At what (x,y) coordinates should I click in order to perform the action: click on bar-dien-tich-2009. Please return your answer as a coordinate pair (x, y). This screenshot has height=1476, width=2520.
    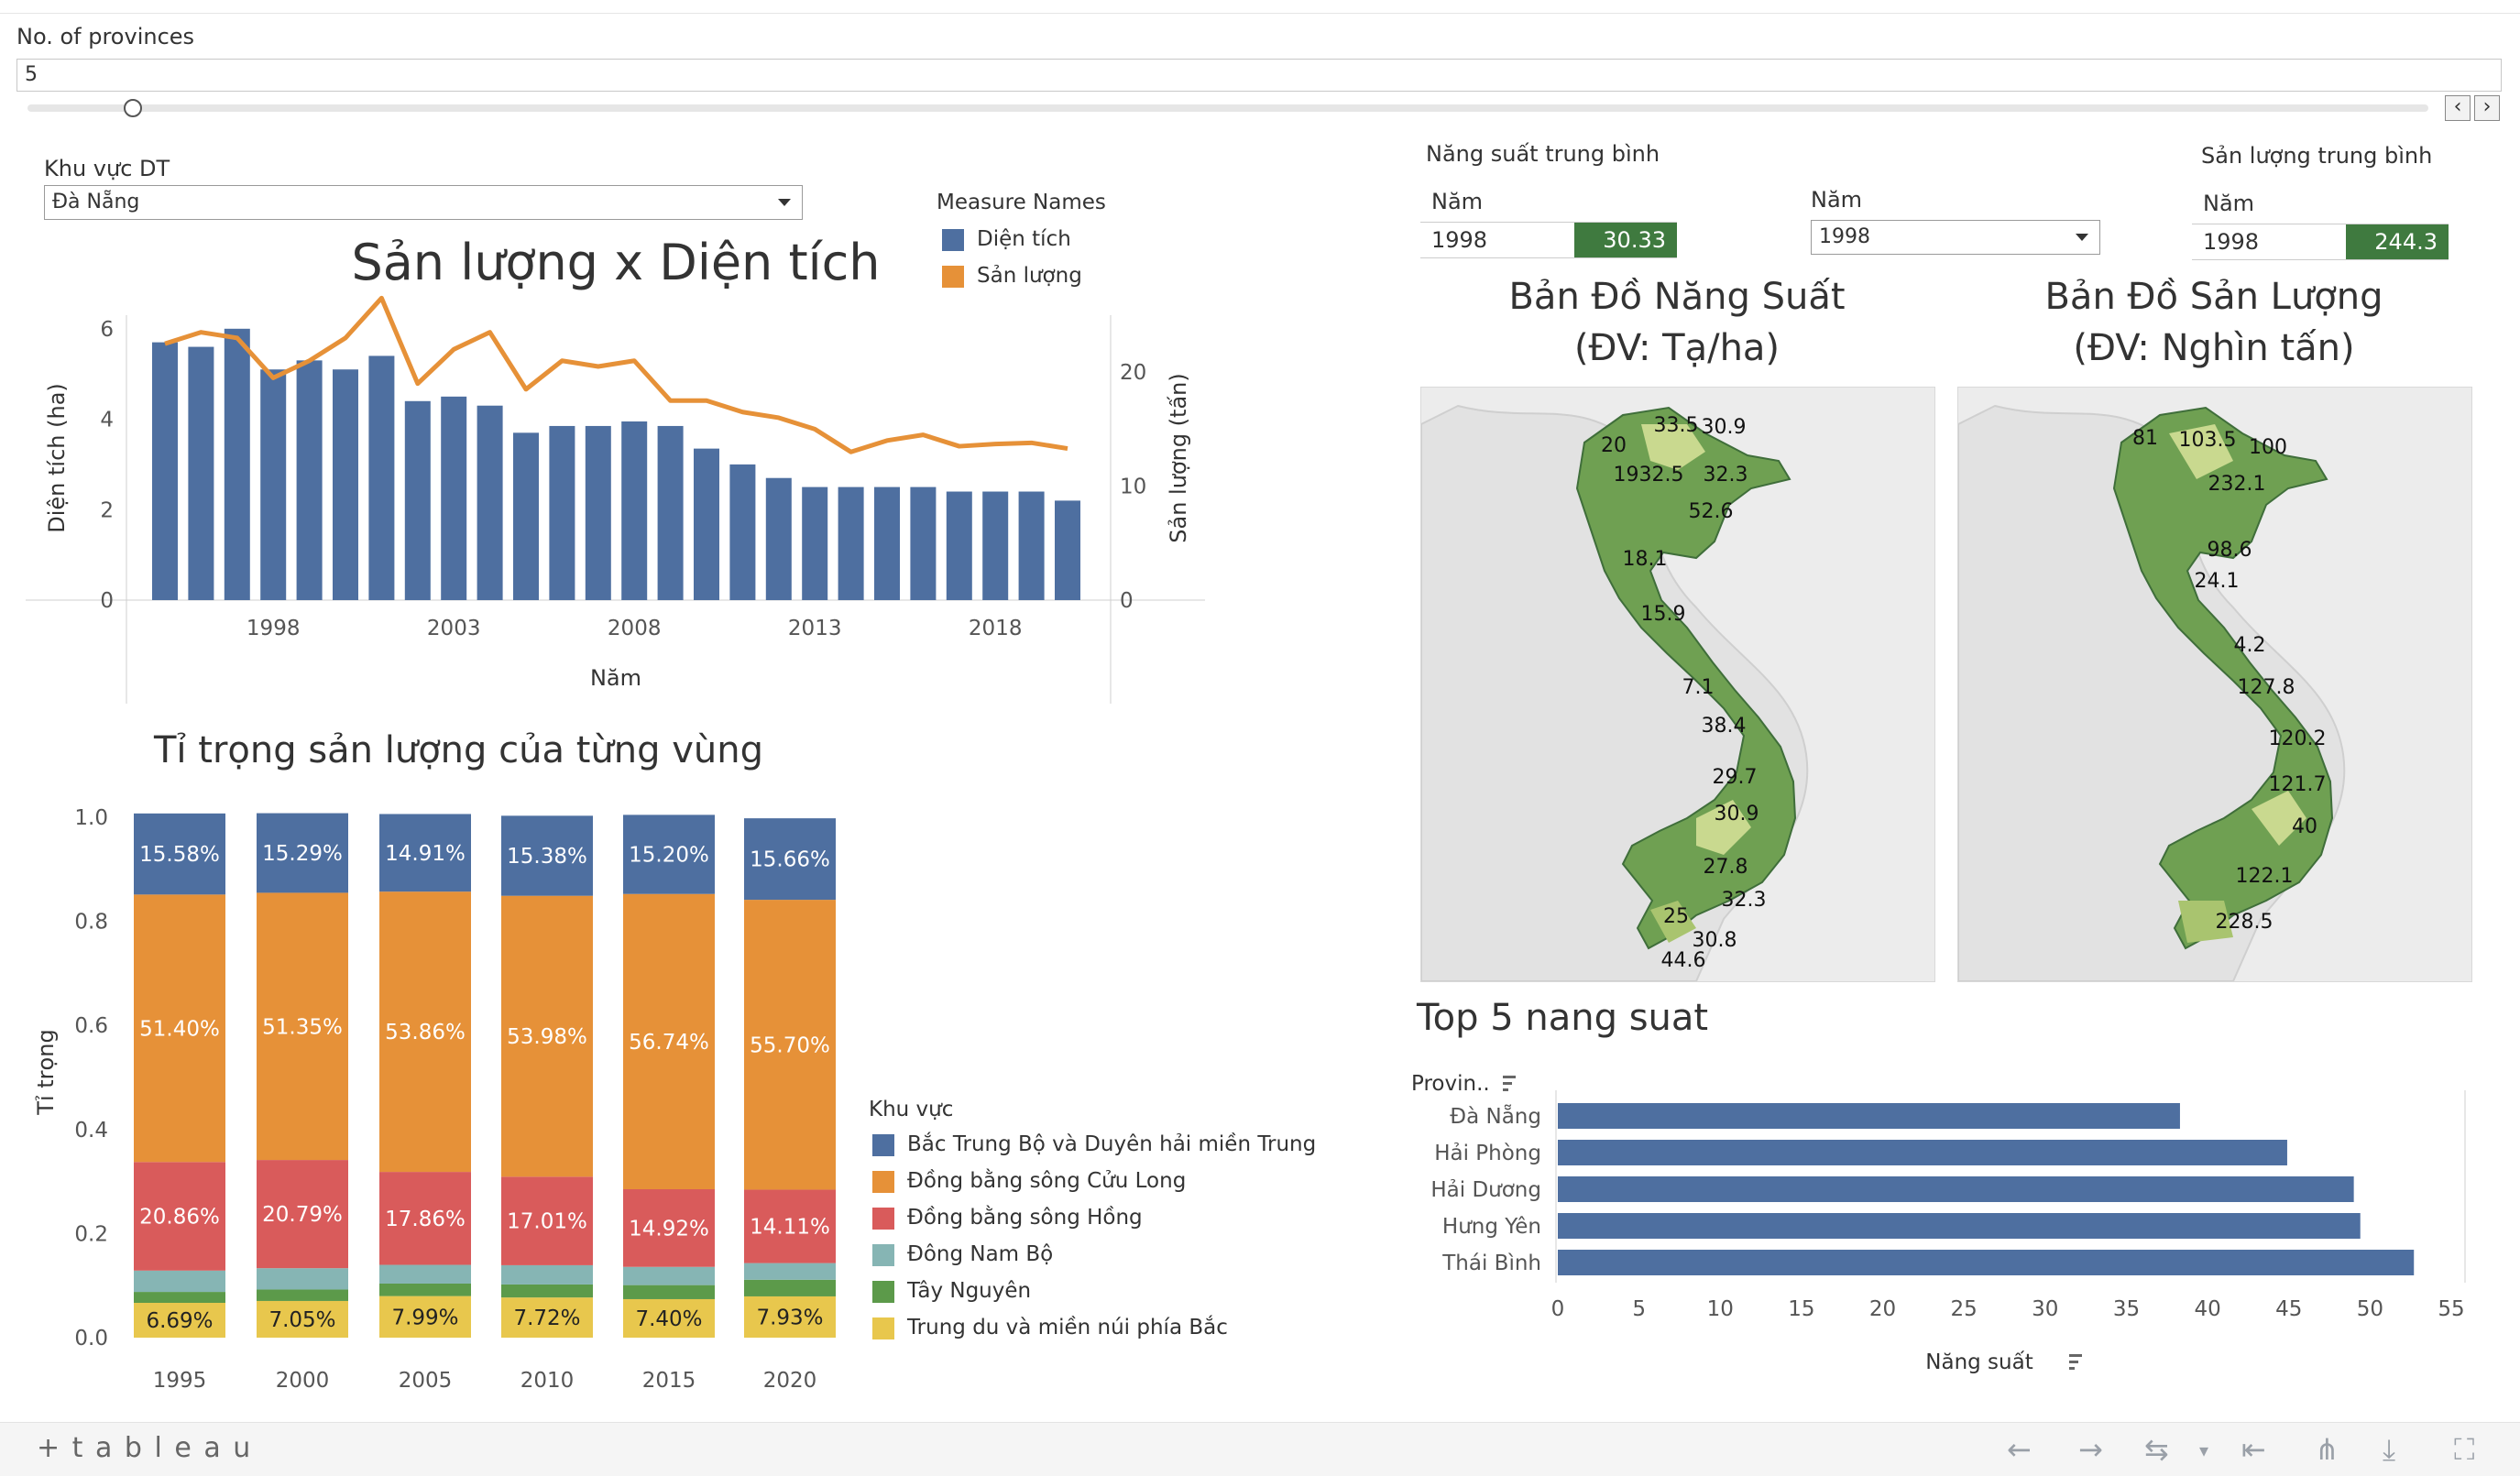
    Looking at the image, I should click on (670, 512).